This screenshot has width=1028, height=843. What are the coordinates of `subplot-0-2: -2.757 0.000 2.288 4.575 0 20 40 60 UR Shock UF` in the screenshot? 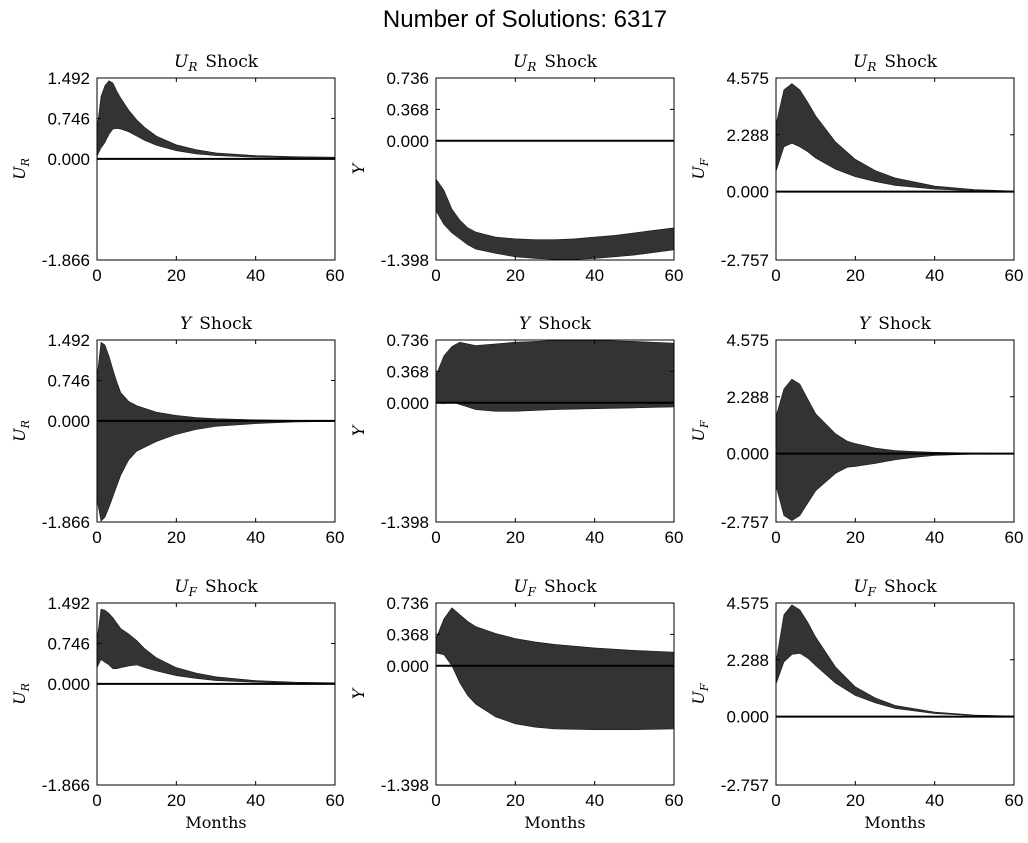 It's located at (856, 168).